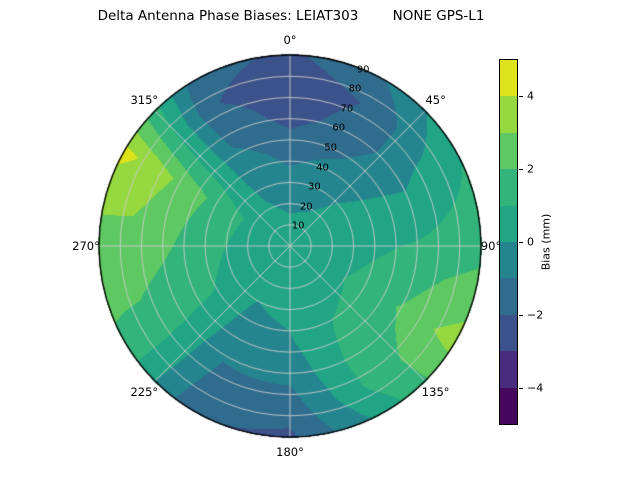 The width and height of the screenshot is (640, 480). Describe the element at coordinates (363, 70) in the screenshot. I see `radial-tick-label: 90` at that location.